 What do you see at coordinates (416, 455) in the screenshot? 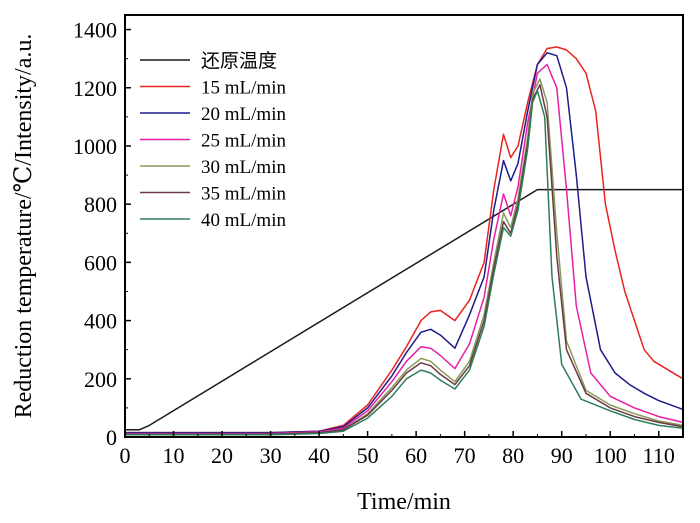
I see `x-tick-label: 60` at bounding box center [416, 455].